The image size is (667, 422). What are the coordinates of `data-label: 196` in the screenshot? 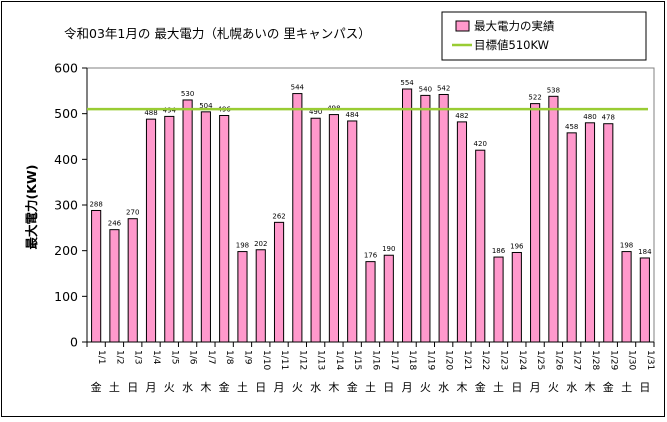 It's located at (517, 246).